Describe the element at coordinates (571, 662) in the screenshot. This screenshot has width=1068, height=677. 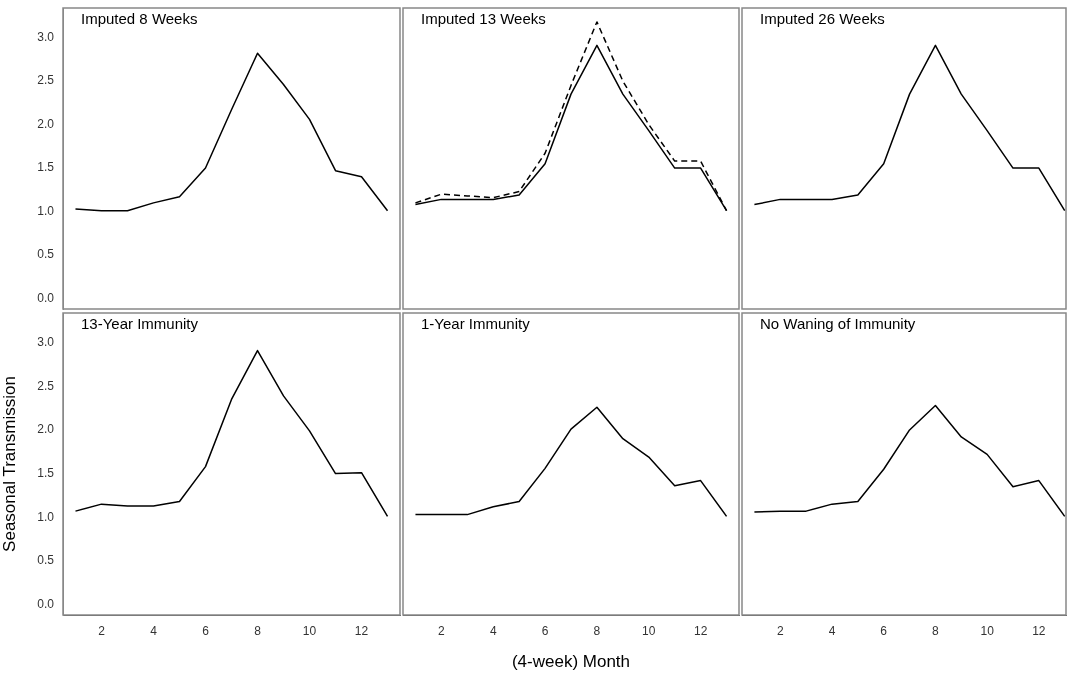
I see `x-axis-title: (4-week) Month` at that location.